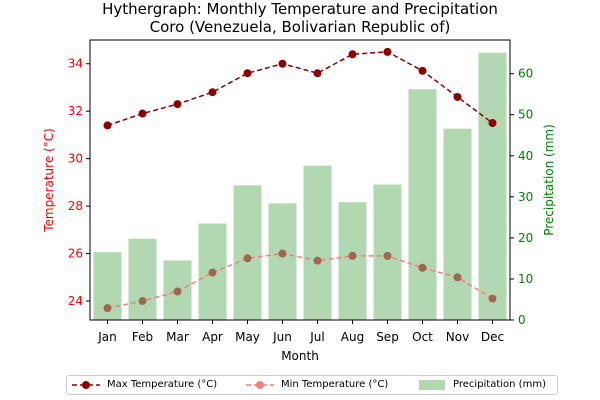 This screenshot has height=400, width=600. Describe the element at coordinates (247, 337) in the screenshot. I see `x-tick-label-may: May` at that location.